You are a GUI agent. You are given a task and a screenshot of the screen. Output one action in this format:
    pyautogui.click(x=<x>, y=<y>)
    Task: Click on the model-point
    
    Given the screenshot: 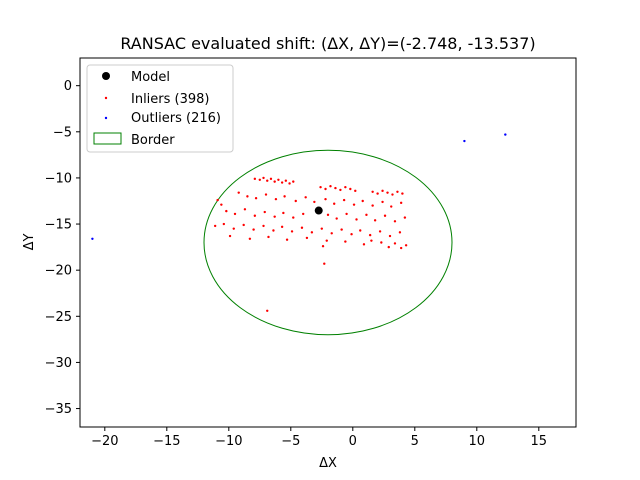 What is the action you would take?
    pyautogui.click(x=318, y=210)
    